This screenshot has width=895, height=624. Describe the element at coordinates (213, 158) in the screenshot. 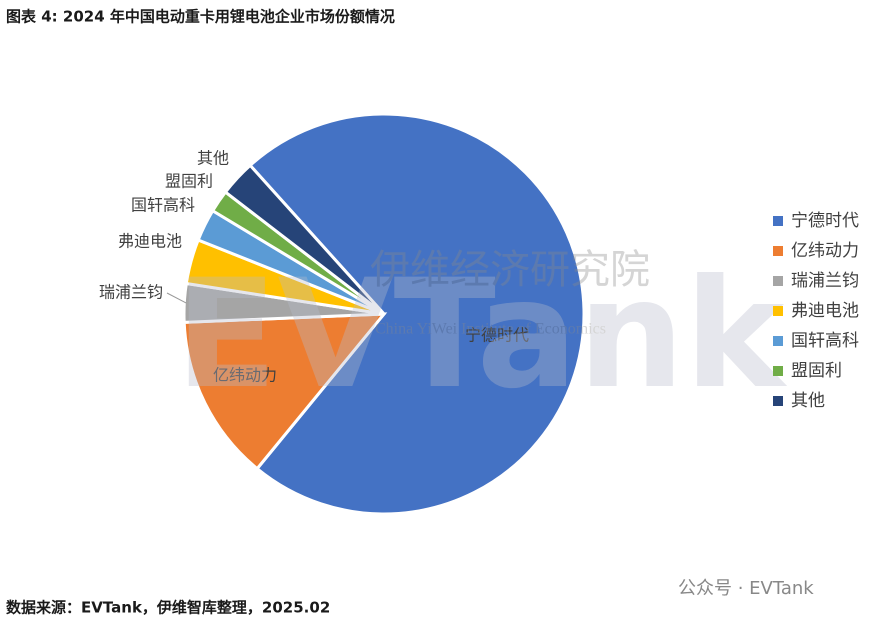

I see `data-label: 其他` at that location.